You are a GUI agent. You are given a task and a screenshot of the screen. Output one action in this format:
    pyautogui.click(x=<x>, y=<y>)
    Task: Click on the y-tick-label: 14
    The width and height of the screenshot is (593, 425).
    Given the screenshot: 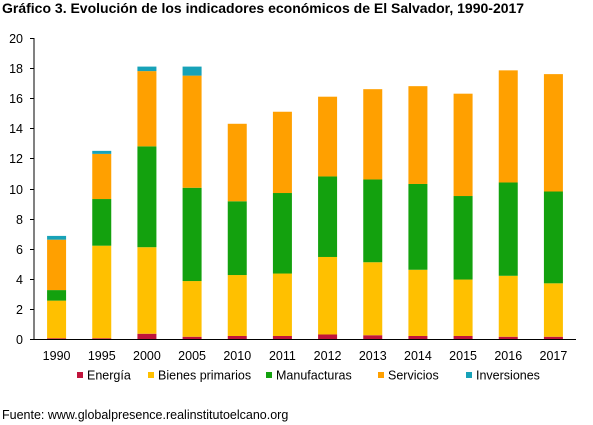 What is the action you would take?
    pyautogui.click(x=16, y=129)
    